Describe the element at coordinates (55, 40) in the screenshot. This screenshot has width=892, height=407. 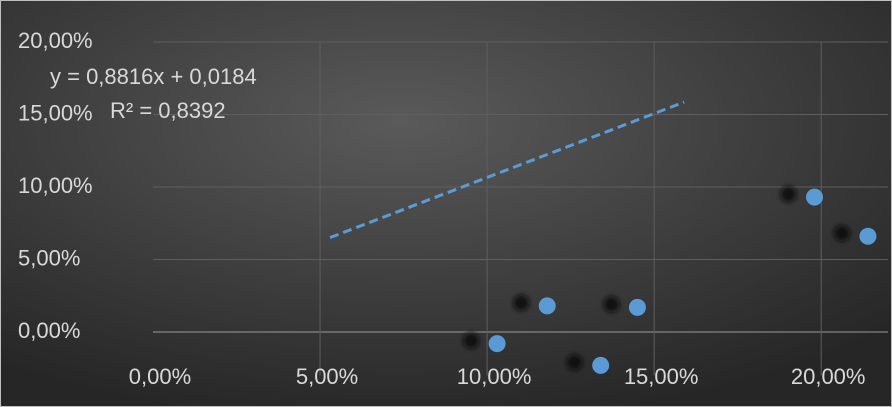
I see `y-tick-label: 20,00%` at that location.